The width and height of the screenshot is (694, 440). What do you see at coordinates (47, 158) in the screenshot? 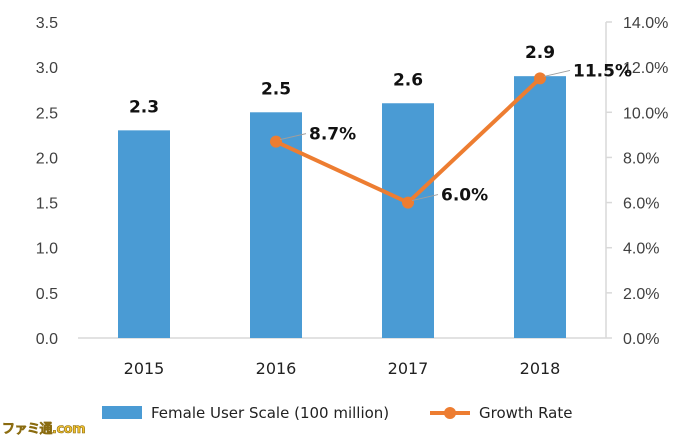
I see `left-tick-label: 2.0` at bounding box center [47, 158].